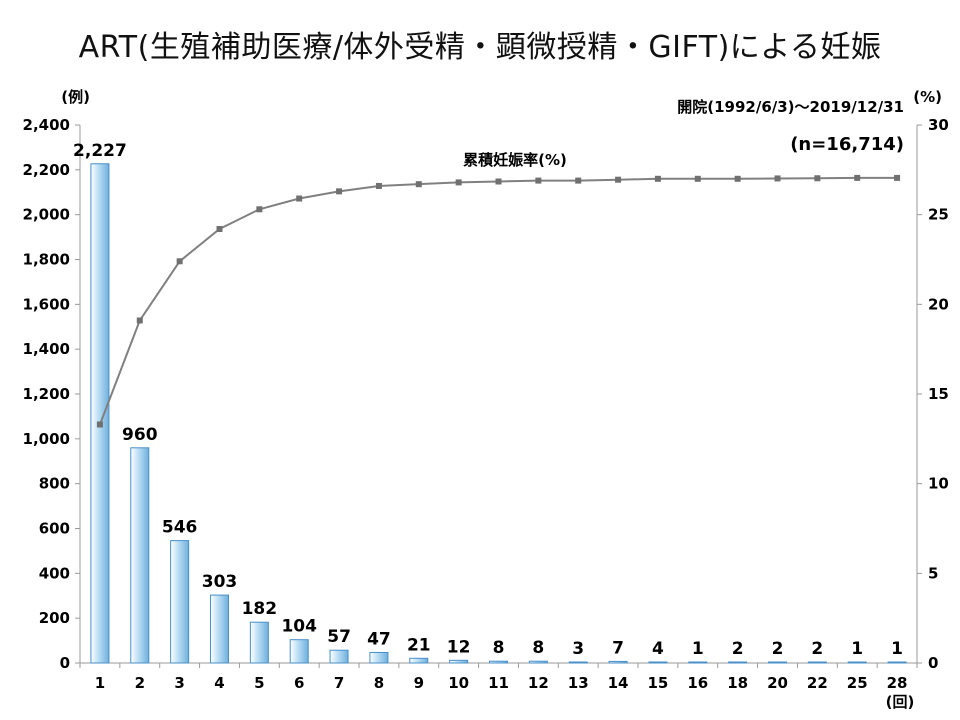  What do you see at coordinates (54, 529) in the screenshot?
I see `left-tick-label: 600` at bounding box center [54, 529].